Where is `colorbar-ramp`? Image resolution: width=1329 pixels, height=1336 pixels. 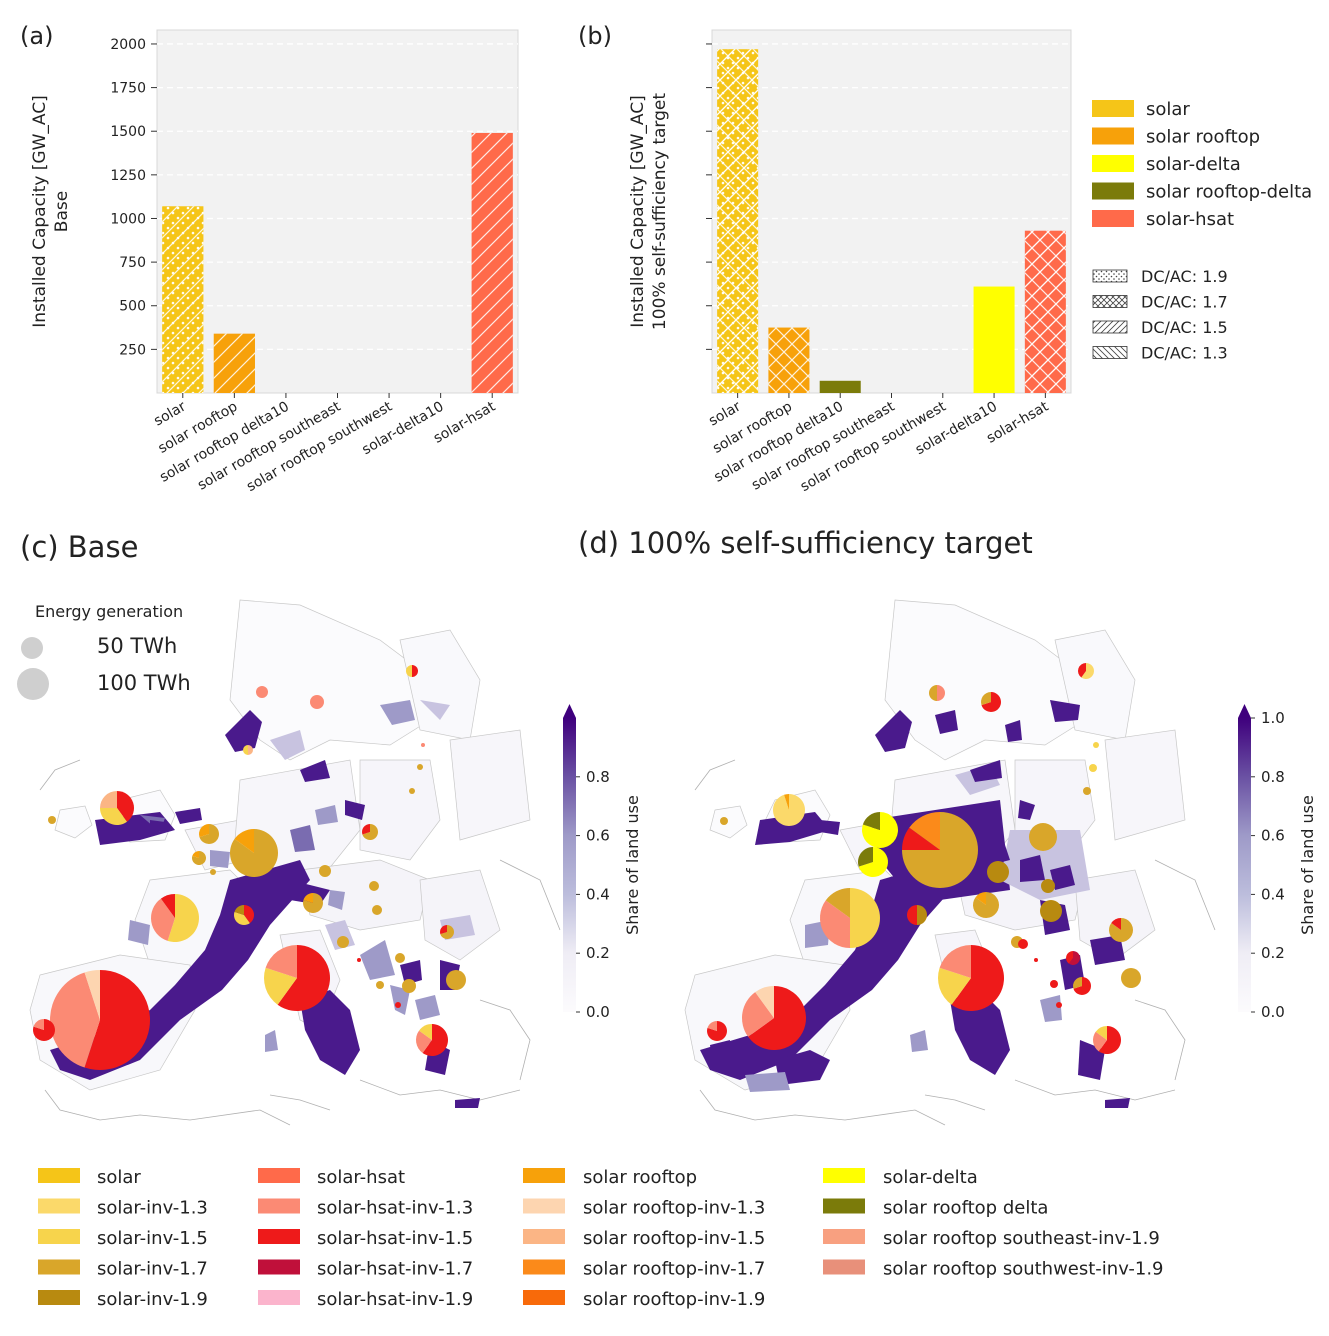
colorbar-ramp is located at coordinates (1244, 865).